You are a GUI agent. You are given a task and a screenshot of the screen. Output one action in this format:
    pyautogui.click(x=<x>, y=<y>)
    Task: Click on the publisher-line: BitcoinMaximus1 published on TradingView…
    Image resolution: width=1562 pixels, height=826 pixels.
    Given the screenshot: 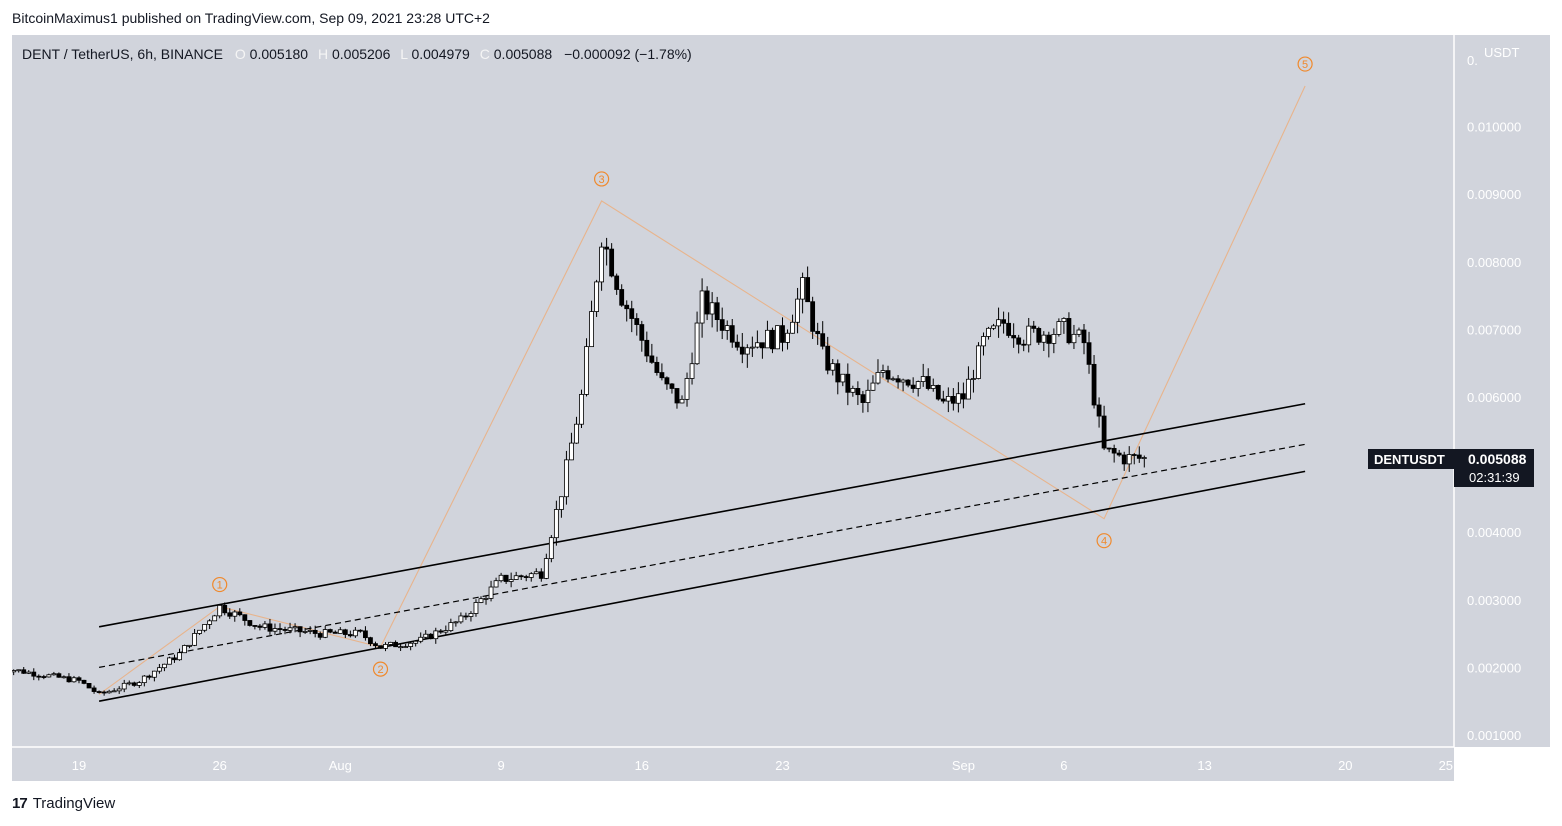 What is the action you would take?
    pyautogui.click(x=251, y=18)
    